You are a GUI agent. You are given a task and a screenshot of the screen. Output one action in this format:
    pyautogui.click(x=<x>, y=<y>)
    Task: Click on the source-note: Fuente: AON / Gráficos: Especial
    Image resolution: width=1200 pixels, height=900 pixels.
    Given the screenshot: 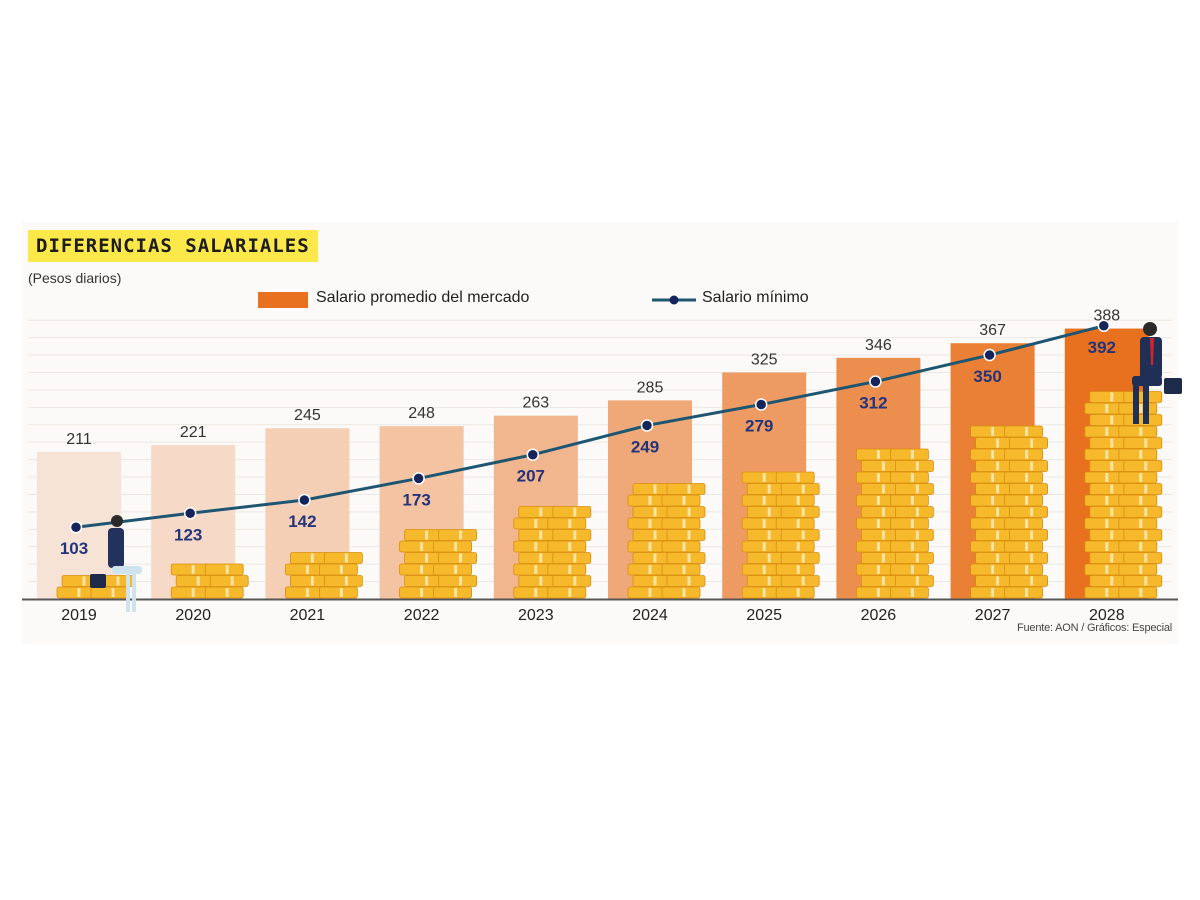 What is the action you would take?
    pyautogui.click(x=1094, y=628)
    